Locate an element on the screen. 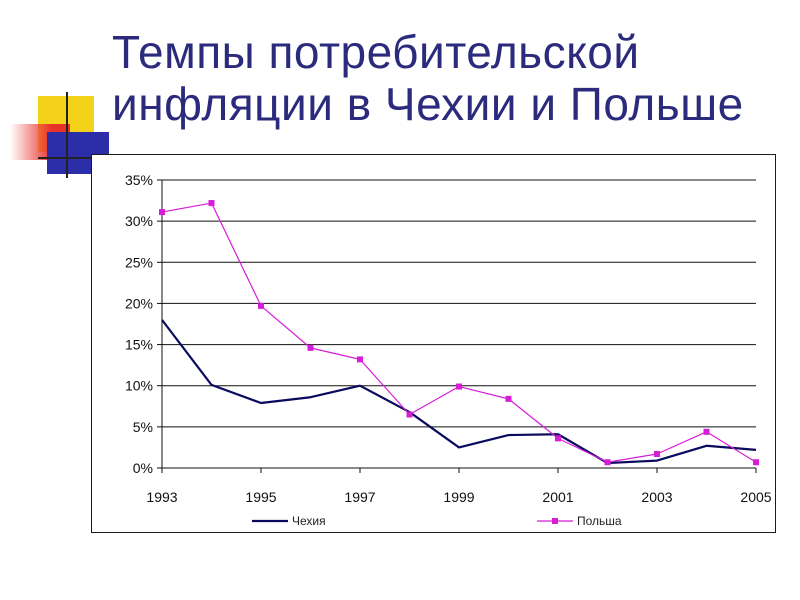 This screenshot has height=600, width=800. x-tick-label: 1993 is located at coordinates (161, 497).